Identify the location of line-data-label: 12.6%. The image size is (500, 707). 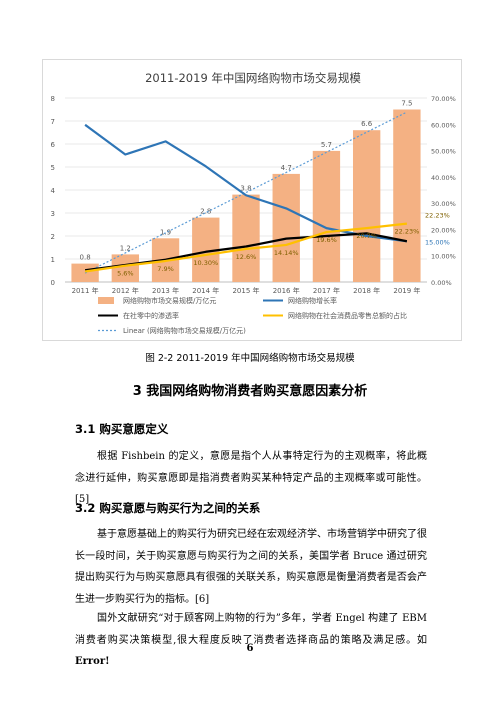
(246, 257).